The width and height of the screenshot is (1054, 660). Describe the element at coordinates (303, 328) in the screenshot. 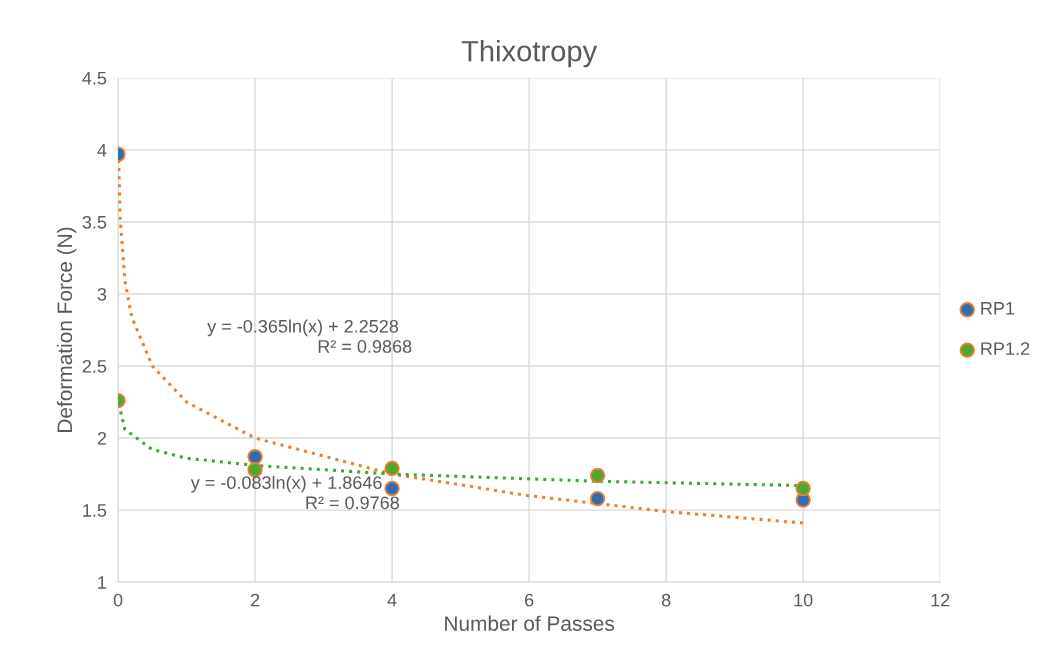

I see `annotation: y = -0.365ln(x) + 2.2528` at that location.